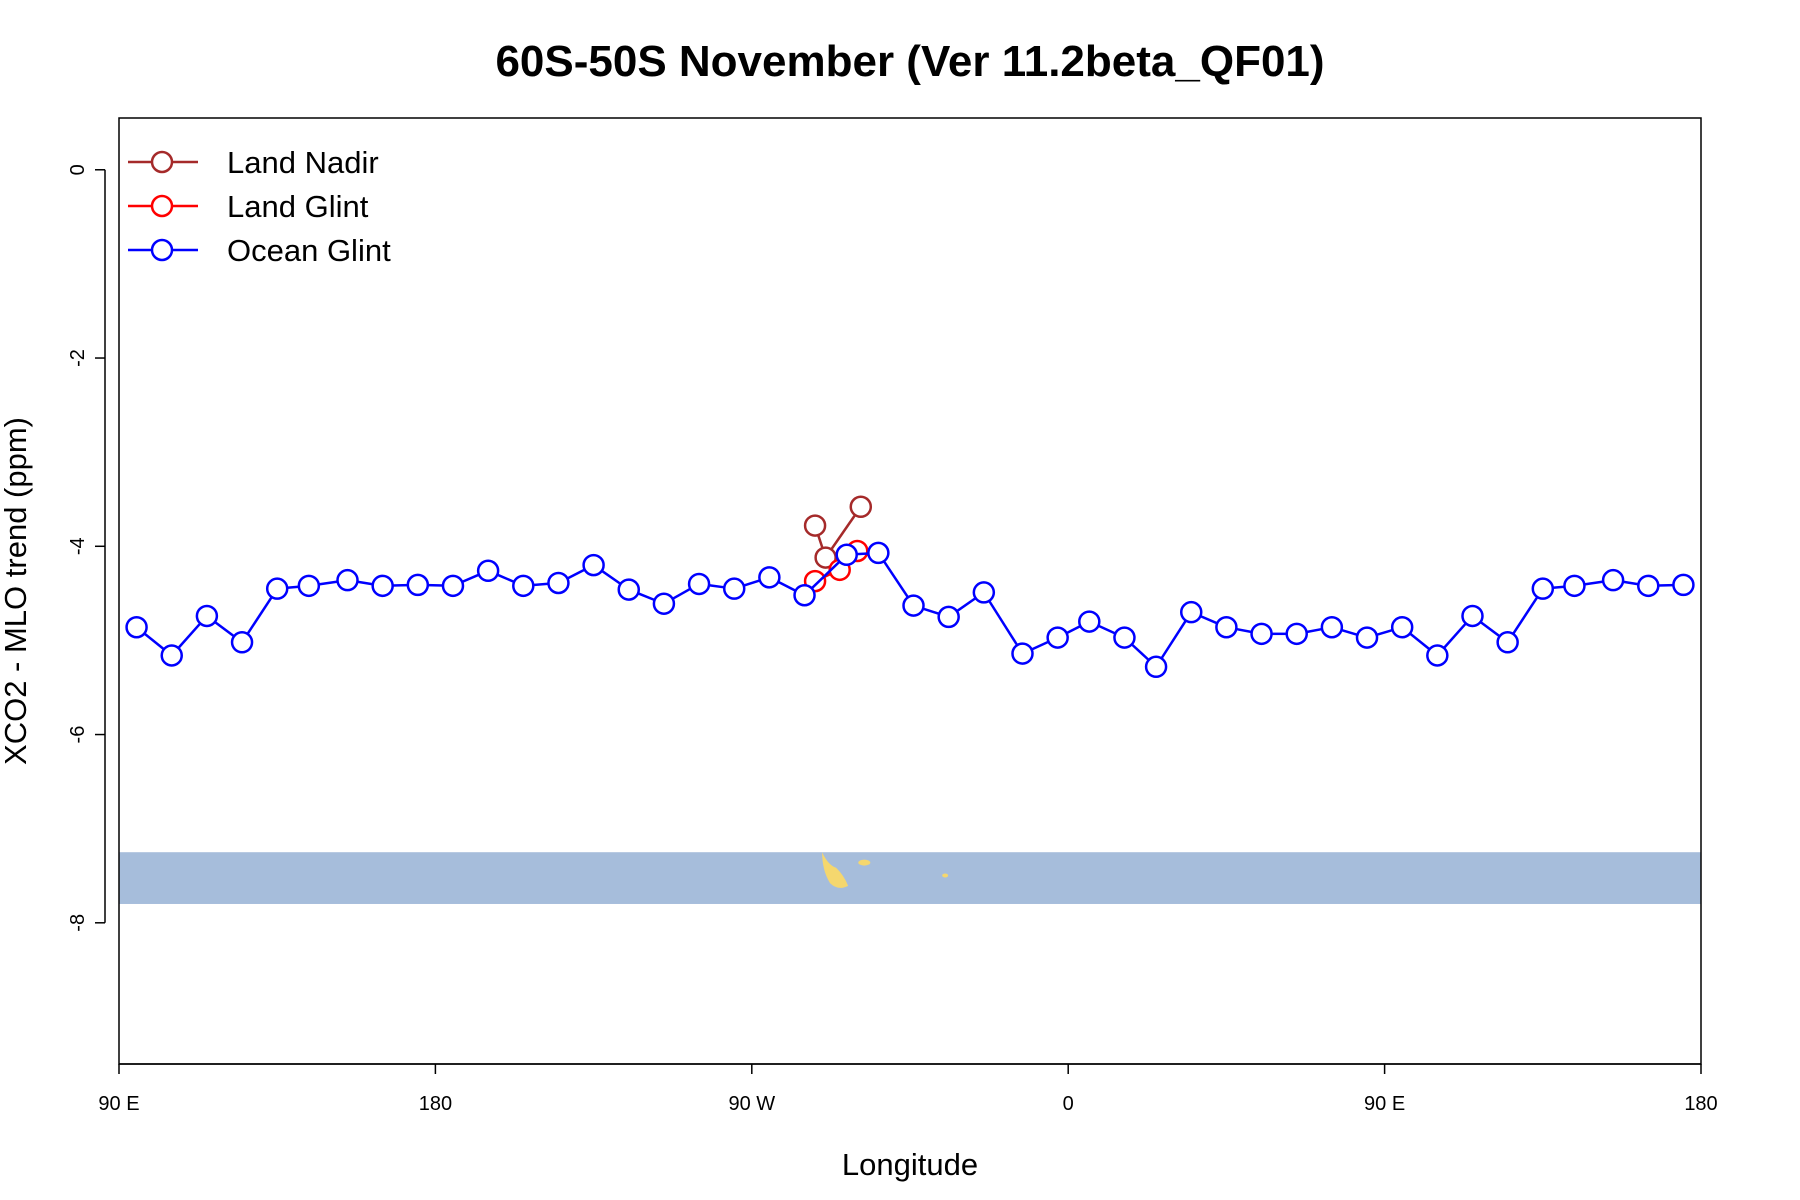  I want to click on legend-item: Land Nadir, so click(253, 162).